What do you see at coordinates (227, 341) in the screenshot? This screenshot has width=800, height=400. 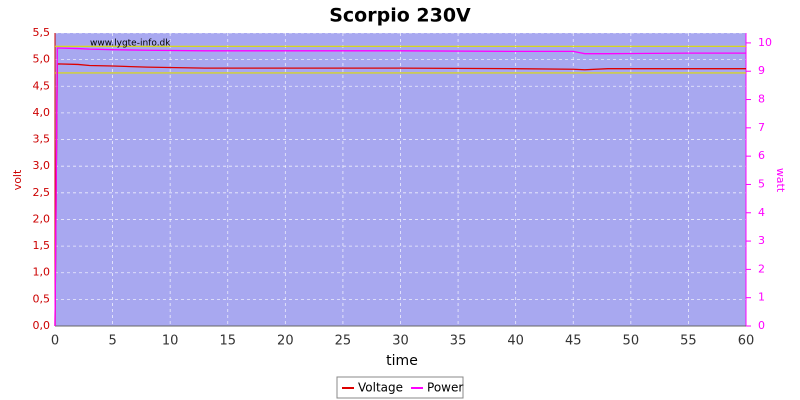 I see `x-tick-label: 15` at bounding box center [227, 341].